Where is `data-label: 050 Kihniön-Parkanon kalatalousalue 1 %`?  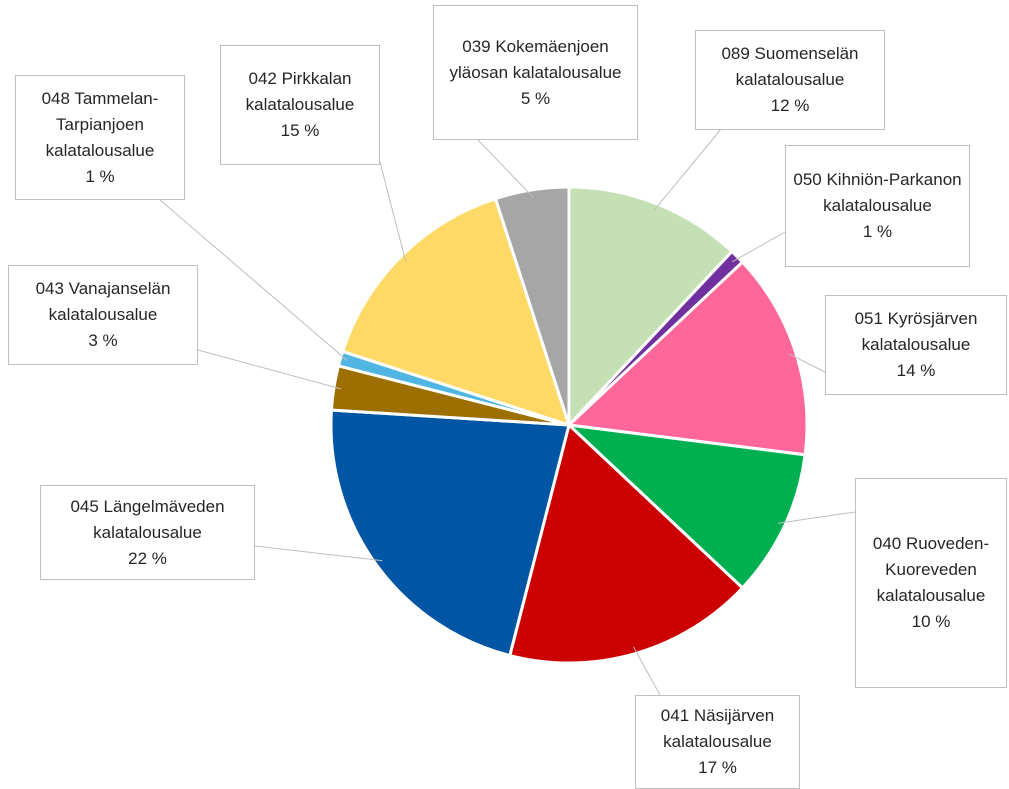
data-label: 050 Kihniön-Parkanon kalatalousalue 1 % is located at coordinates (877, 206).